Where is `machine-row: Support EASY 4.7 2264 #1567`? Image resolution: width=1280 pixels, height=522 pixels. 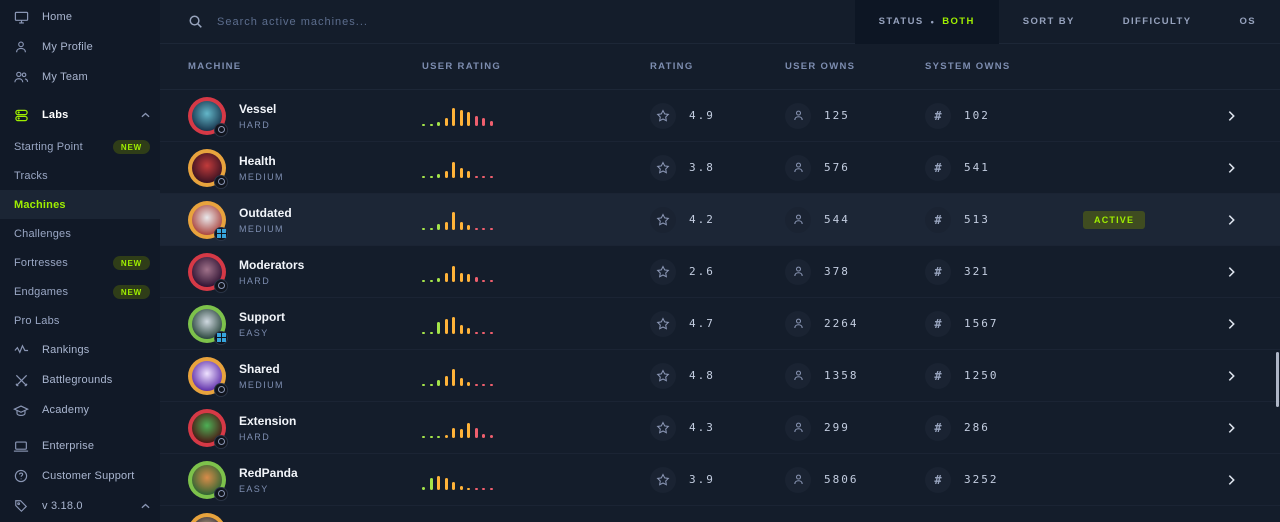 machine-row: Support EASY 4.7 2264 #1567 is located at coordinates (720, 324).